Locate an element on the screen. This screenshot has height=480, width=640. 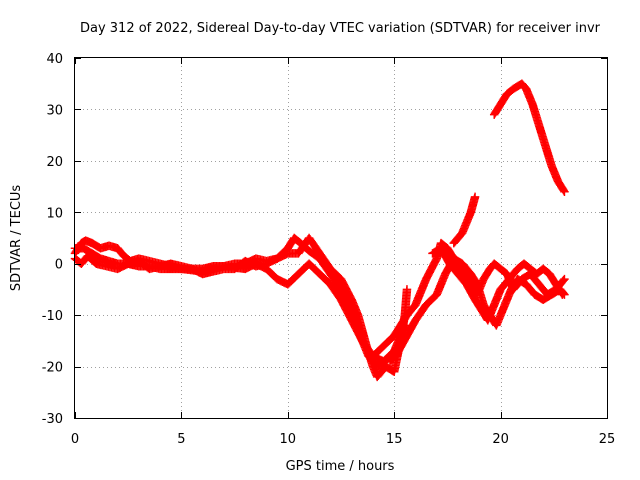
y-tick-label: 40 is located at coordinates (54, 59).